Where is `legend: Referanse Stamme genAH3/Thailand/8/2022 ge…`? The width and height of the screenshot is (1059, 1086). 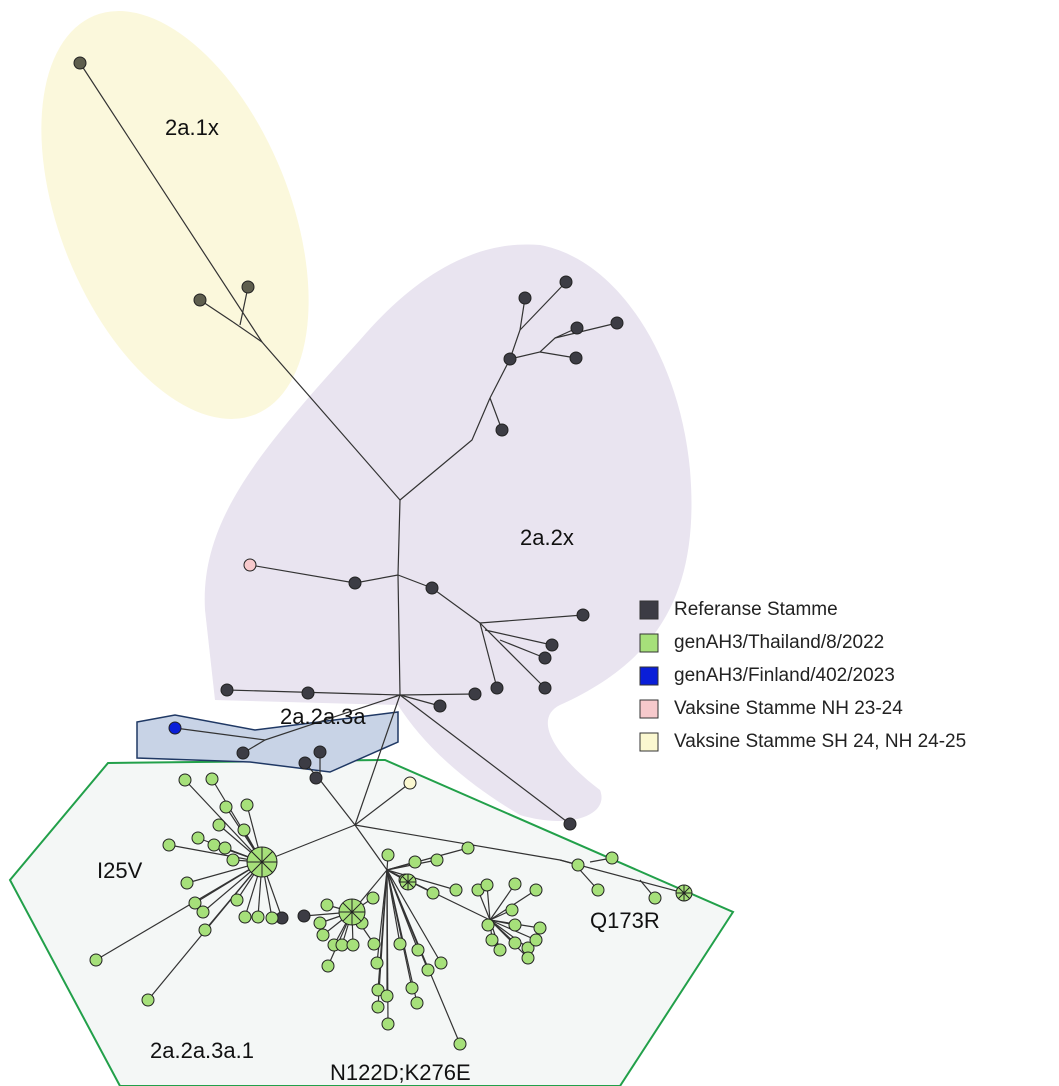
legend: Referanse Stamme genAH3/Thailand/8/2022 ge… is located at coordinates (802, 675).